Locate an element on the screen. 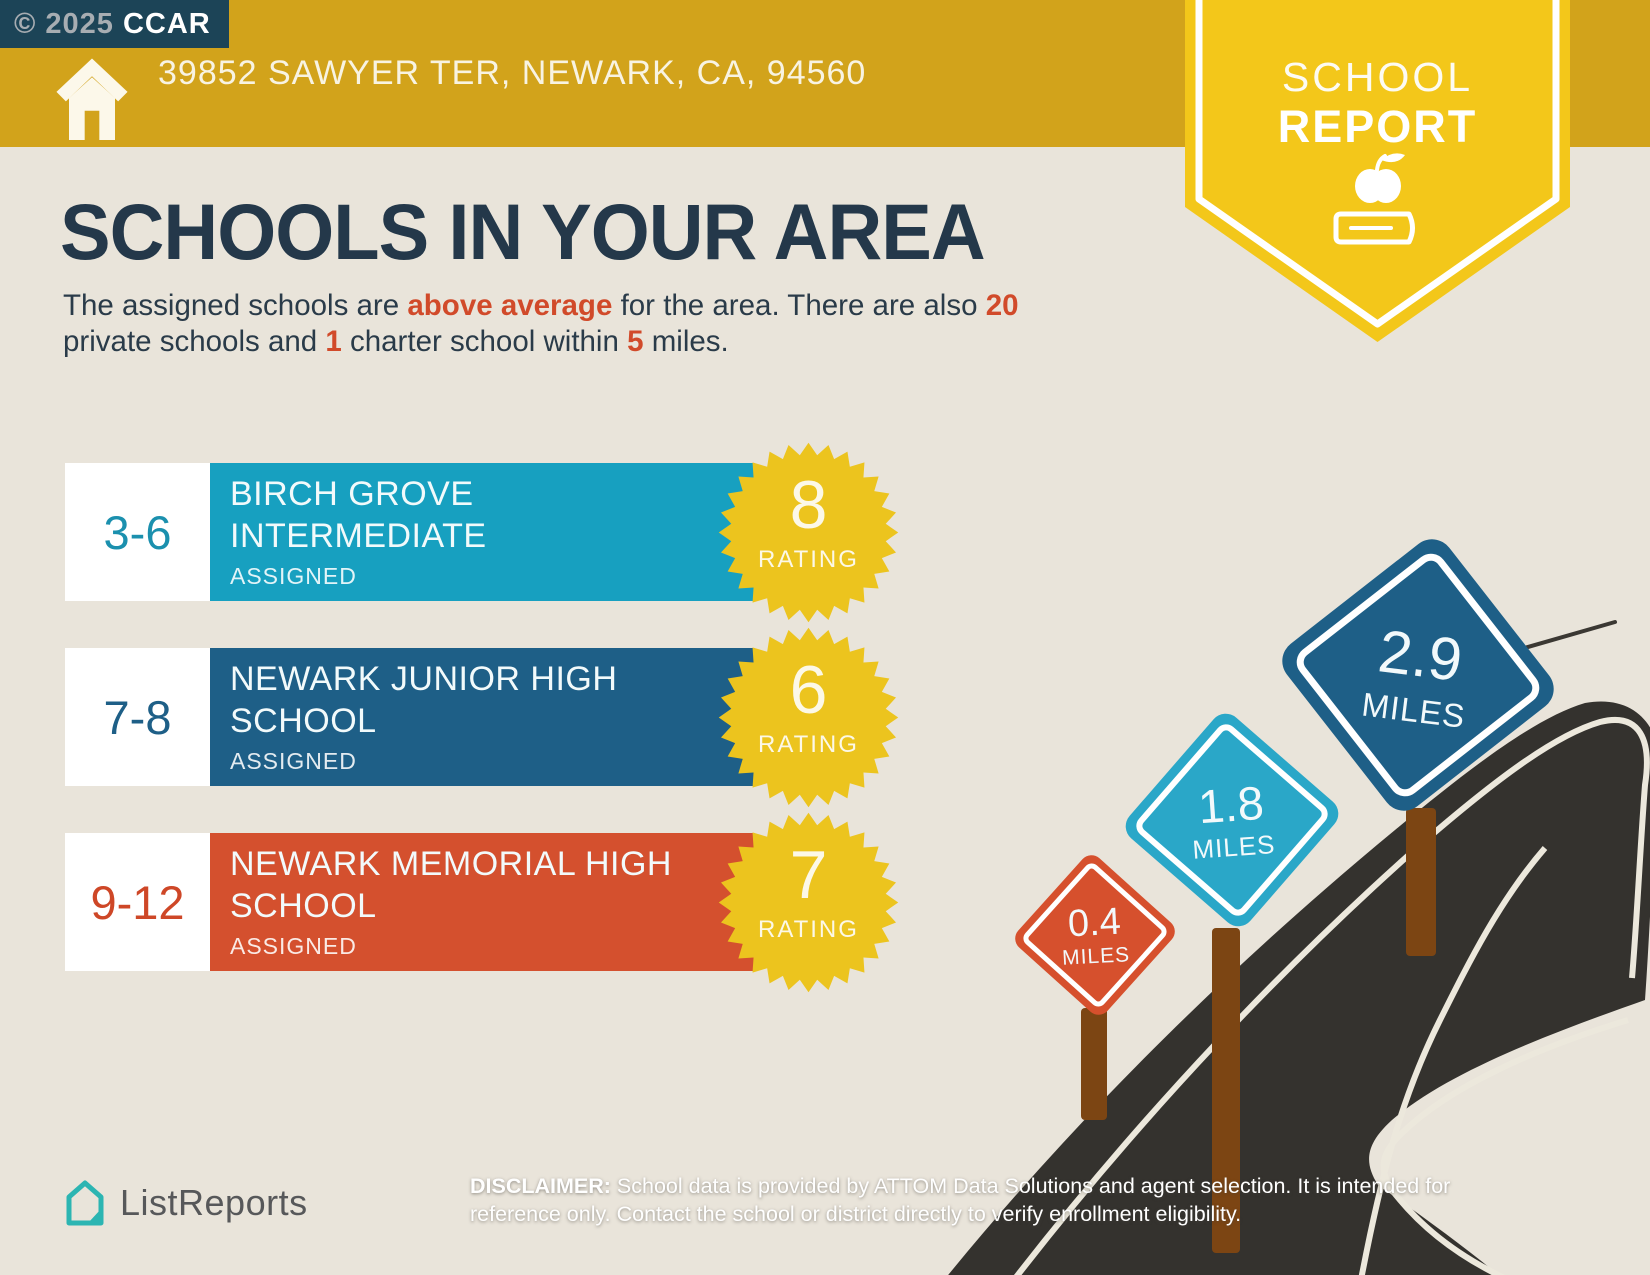 The width and height of the screenshot is (1650, 1275). intro-highlight-charter-count: 1 is located at coordinates (333, 341).